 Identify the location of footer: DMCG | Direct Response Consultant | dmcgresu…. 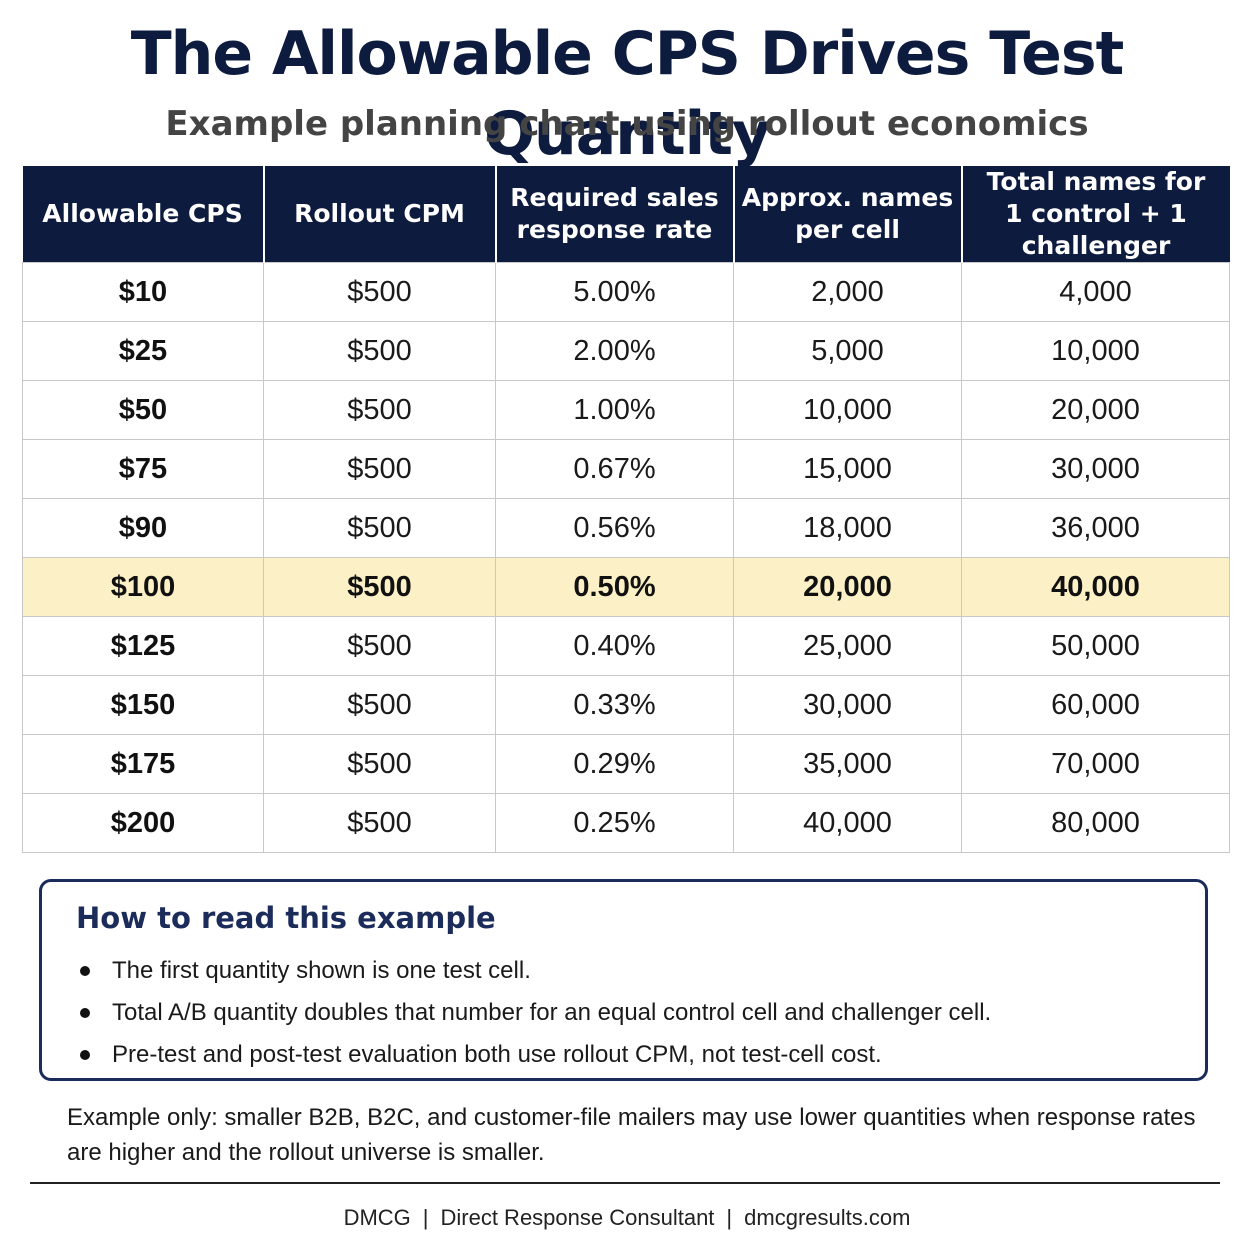
(627, 1218).